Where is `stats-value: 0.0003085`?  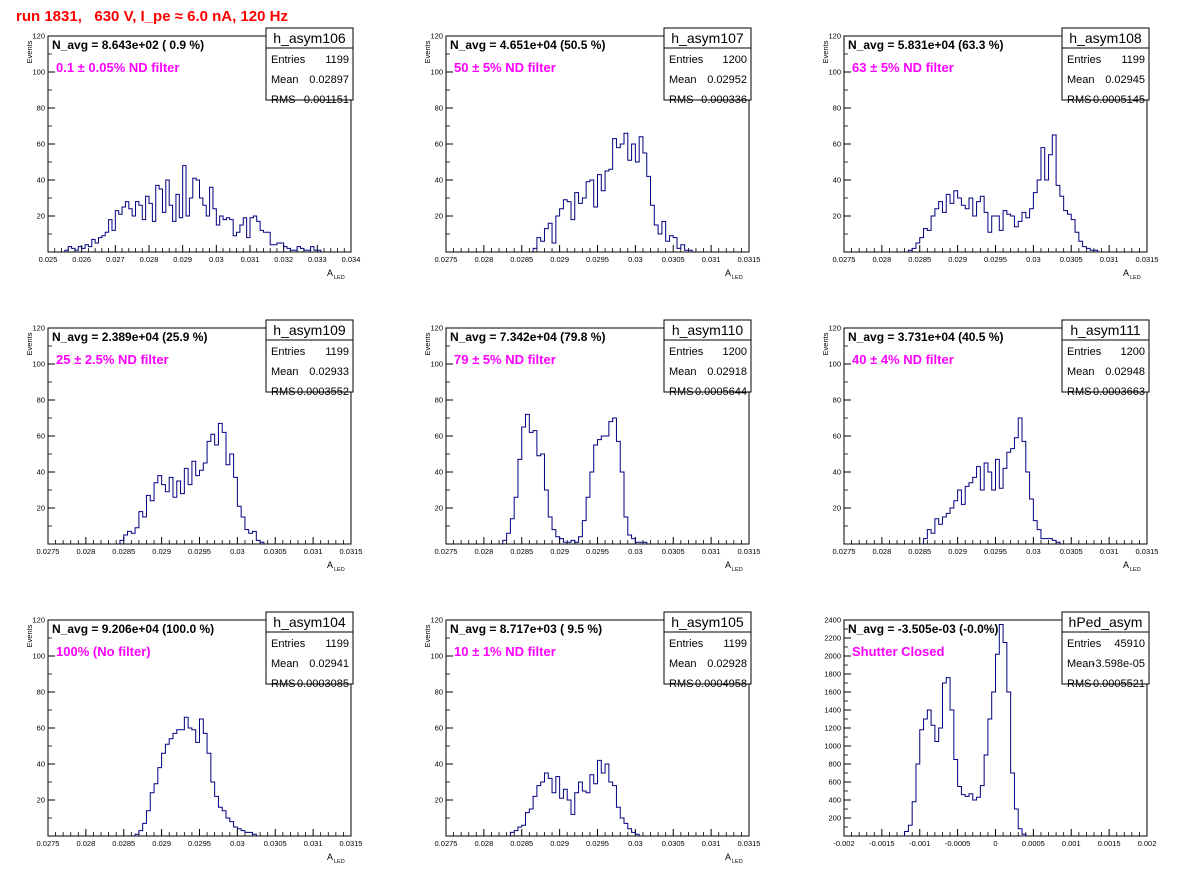
stats-value: 0.0003085 is located at coordinates (323, 684).